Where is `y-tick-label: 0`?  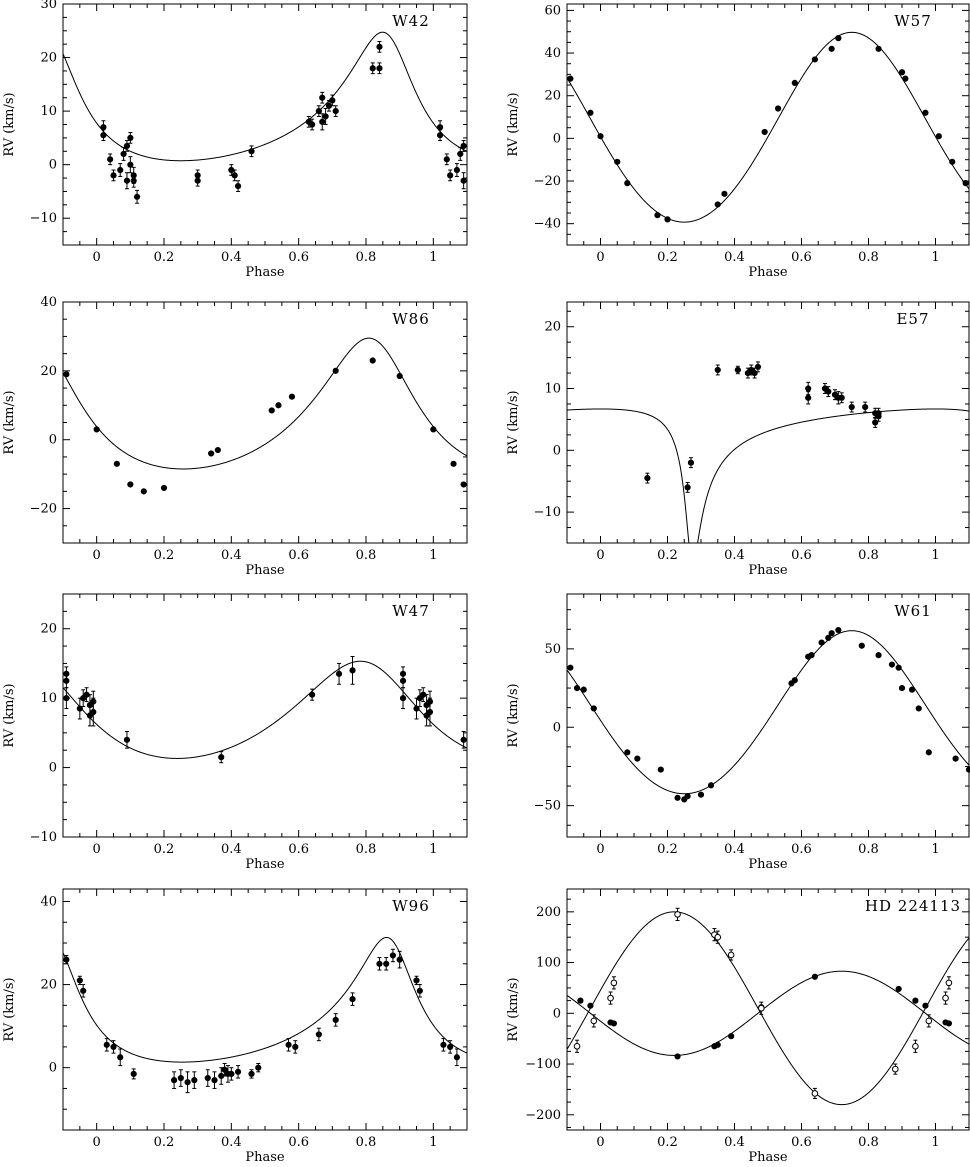
y-tick-label: 0 is located at coordinates (557, 1013).